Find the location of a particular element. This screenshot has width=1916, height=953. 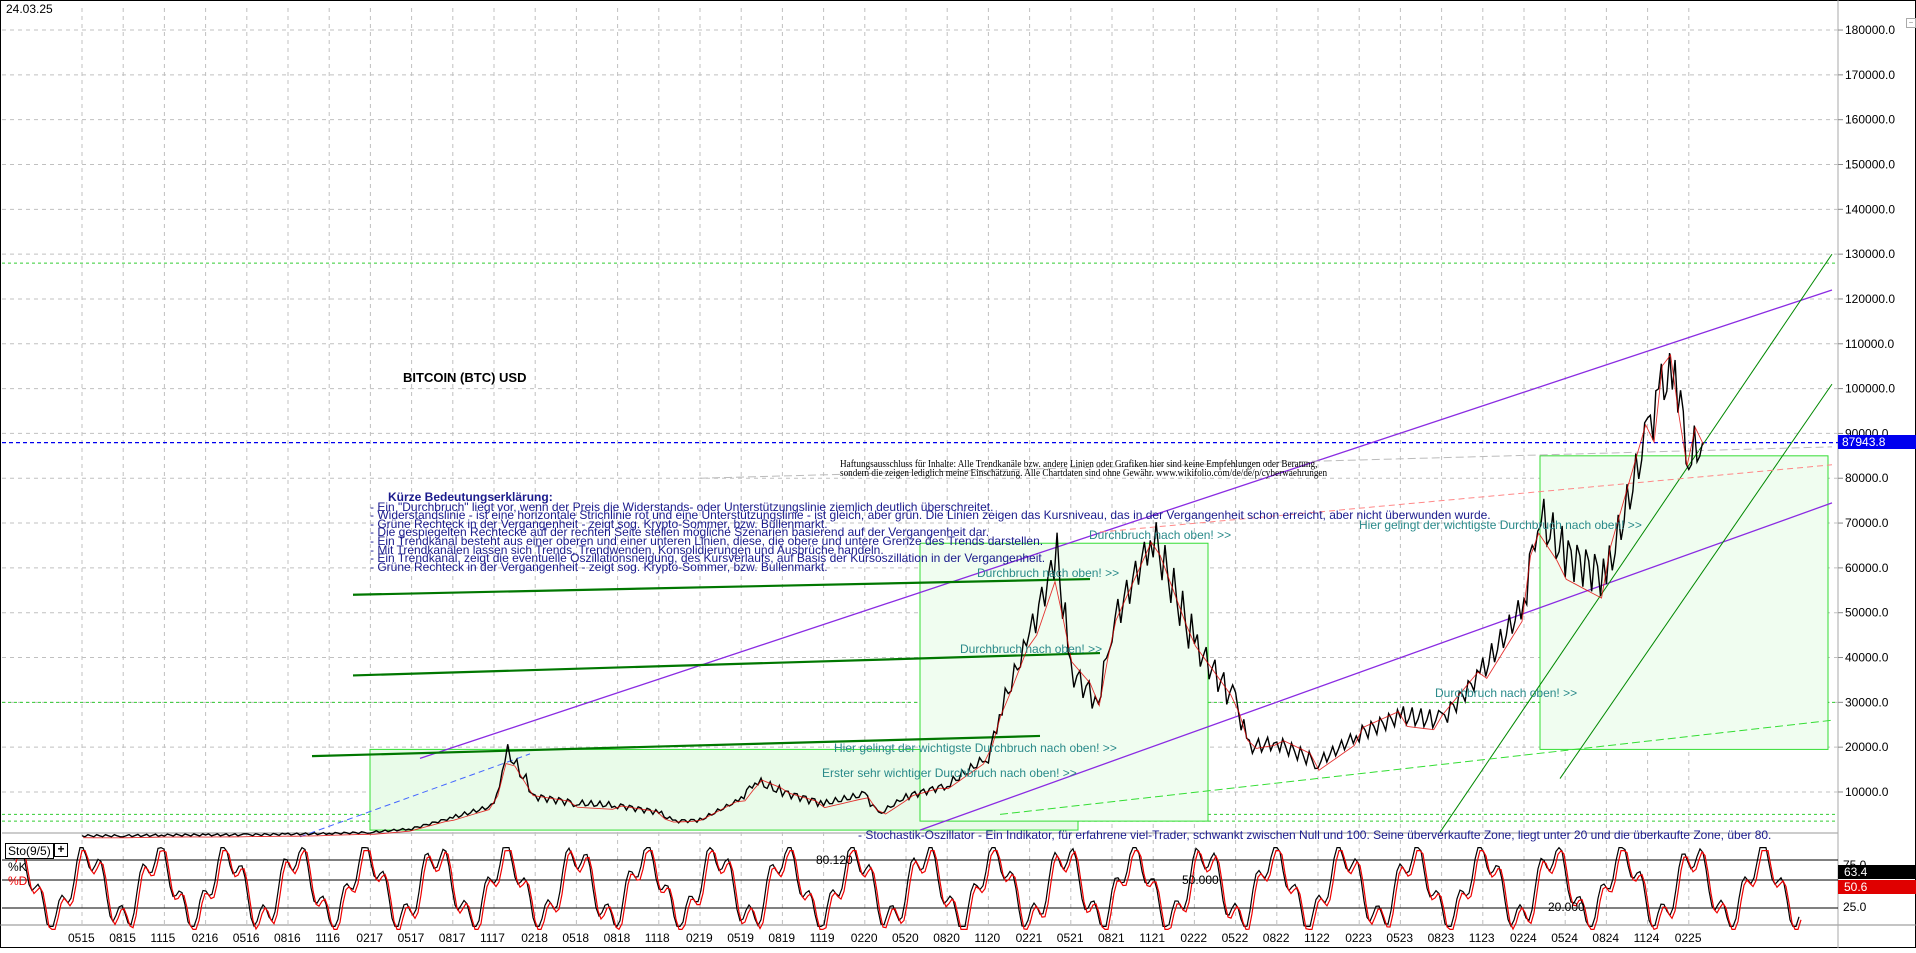

price-tick-label: 180000.0 is located at coordinates (1870, 30).